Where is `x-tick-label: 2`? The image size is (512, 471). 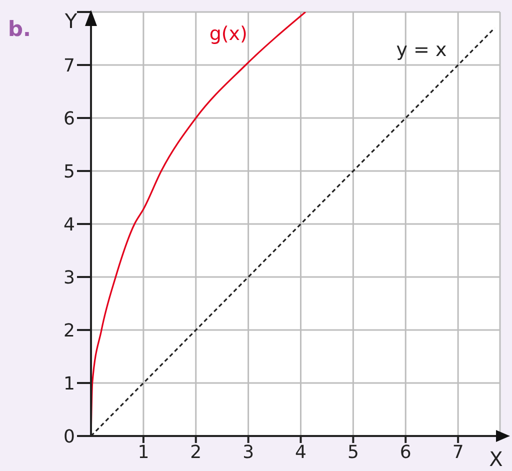
x-tick-label: 2 is located at coordinates (196, 452).